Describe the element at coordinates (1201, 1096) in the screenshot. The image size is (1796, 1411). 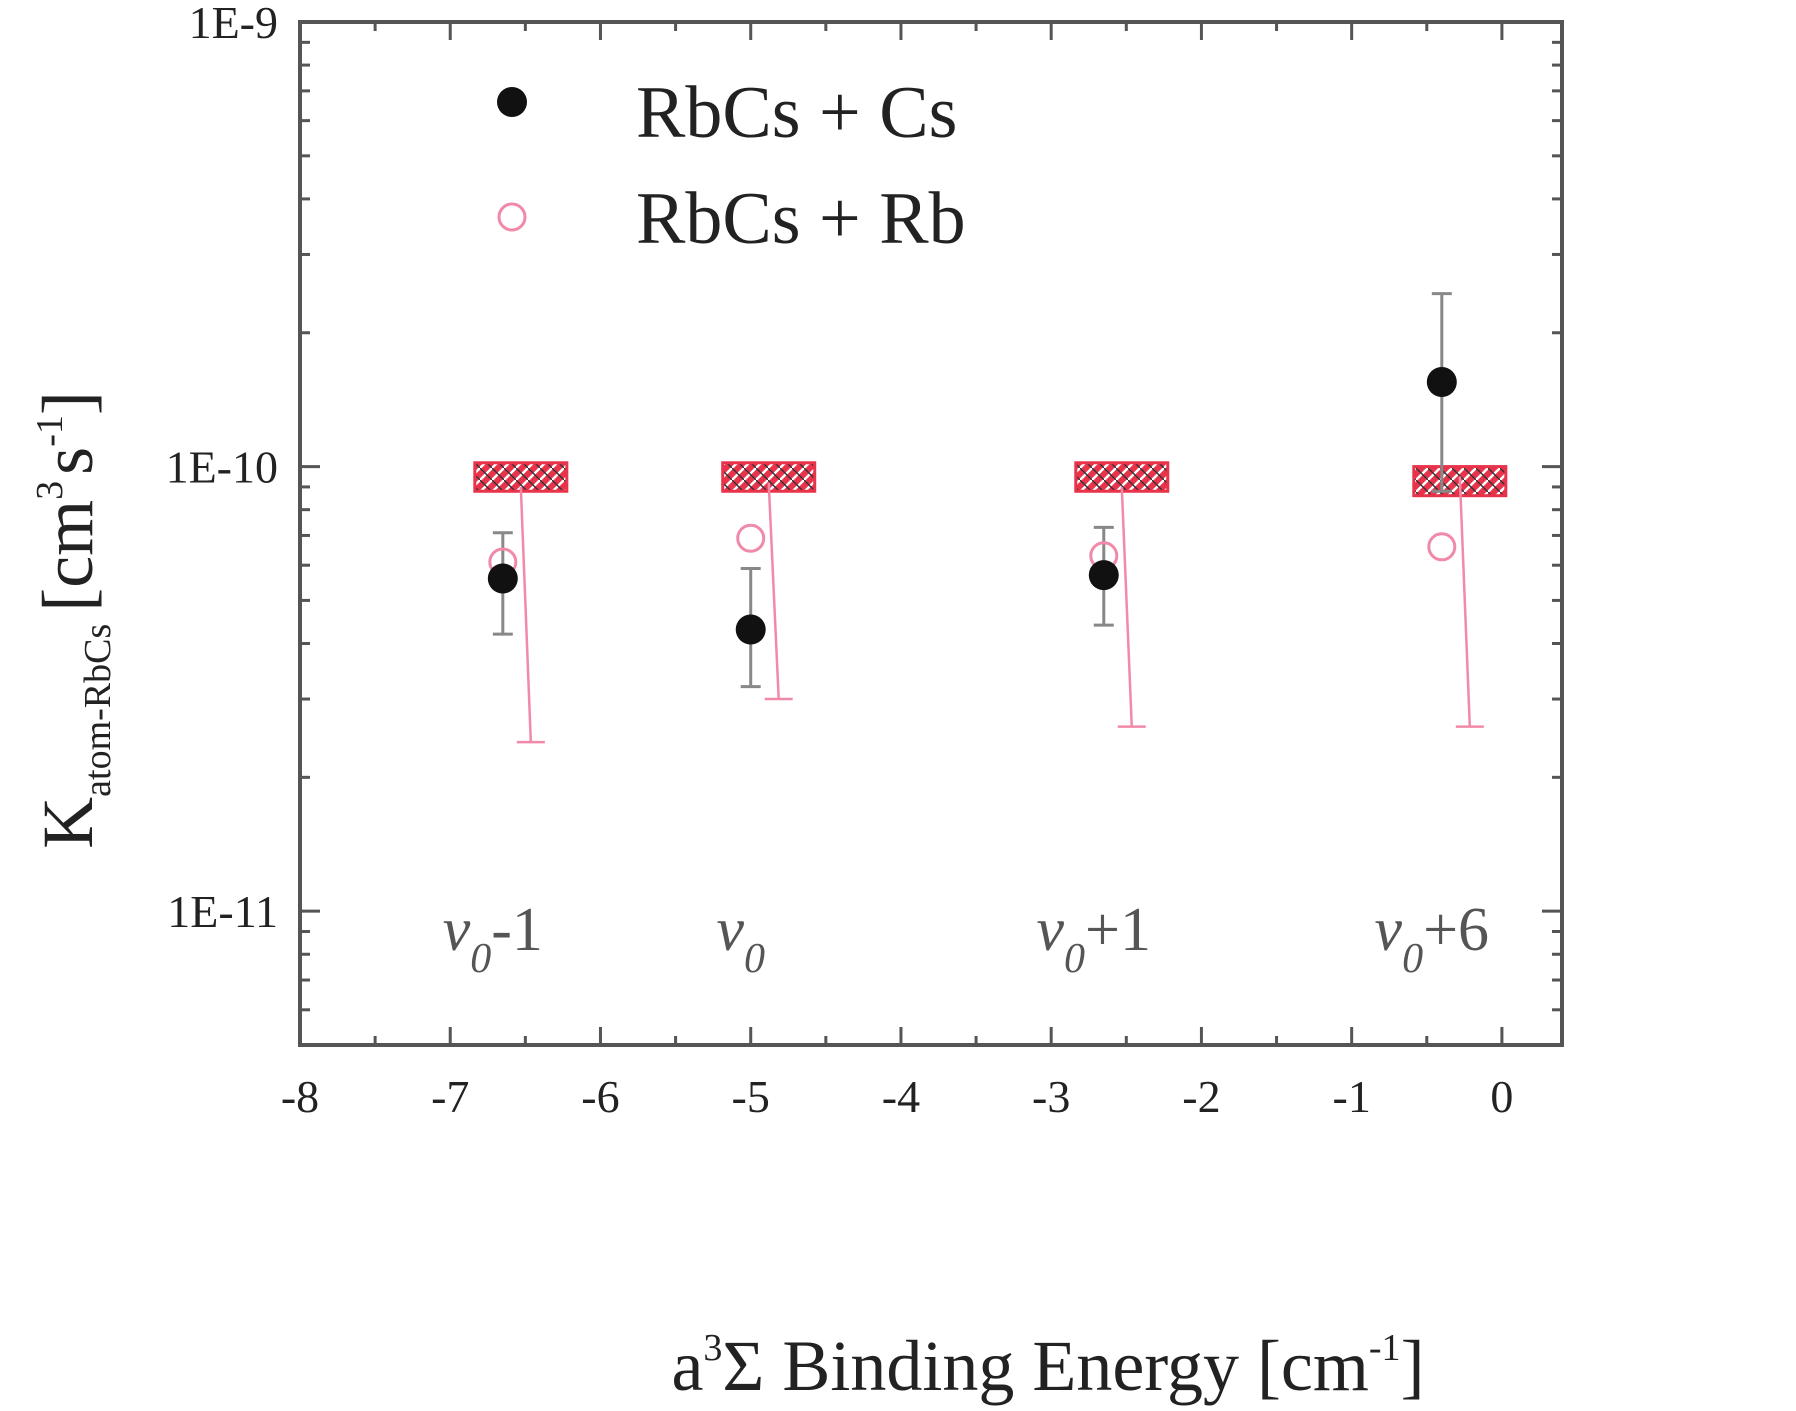
I see `x-tick-label: -2` at that location.